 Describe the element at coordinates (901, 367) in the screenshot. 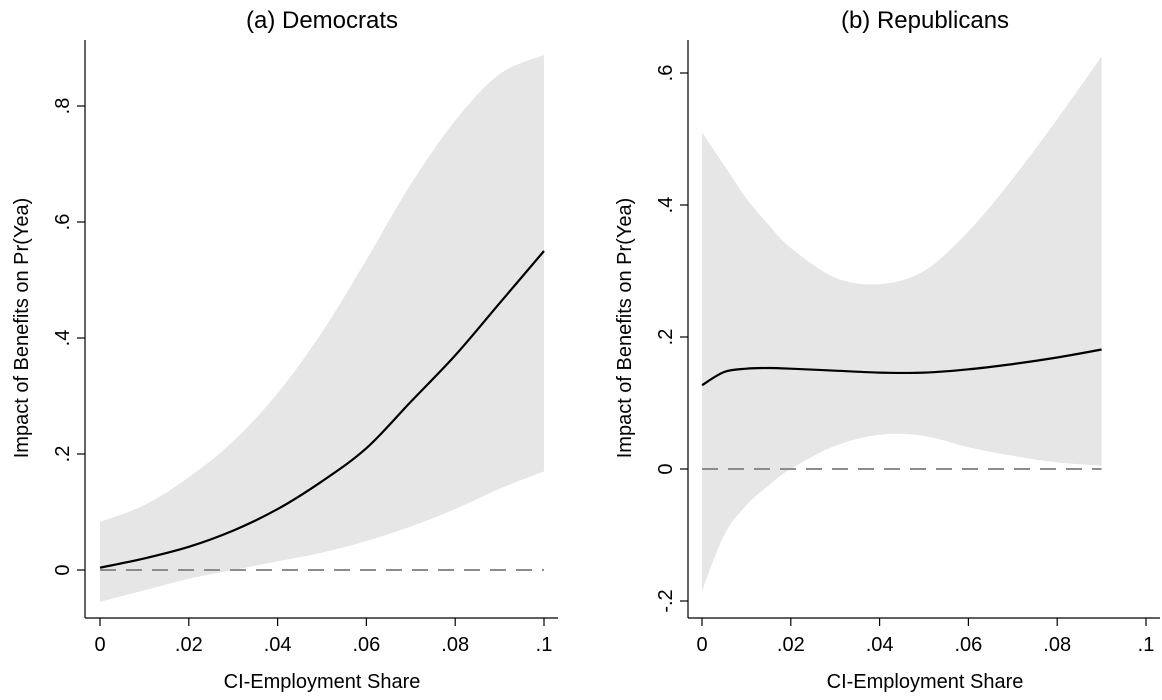

I see `estimate-line-republicans` at that location.